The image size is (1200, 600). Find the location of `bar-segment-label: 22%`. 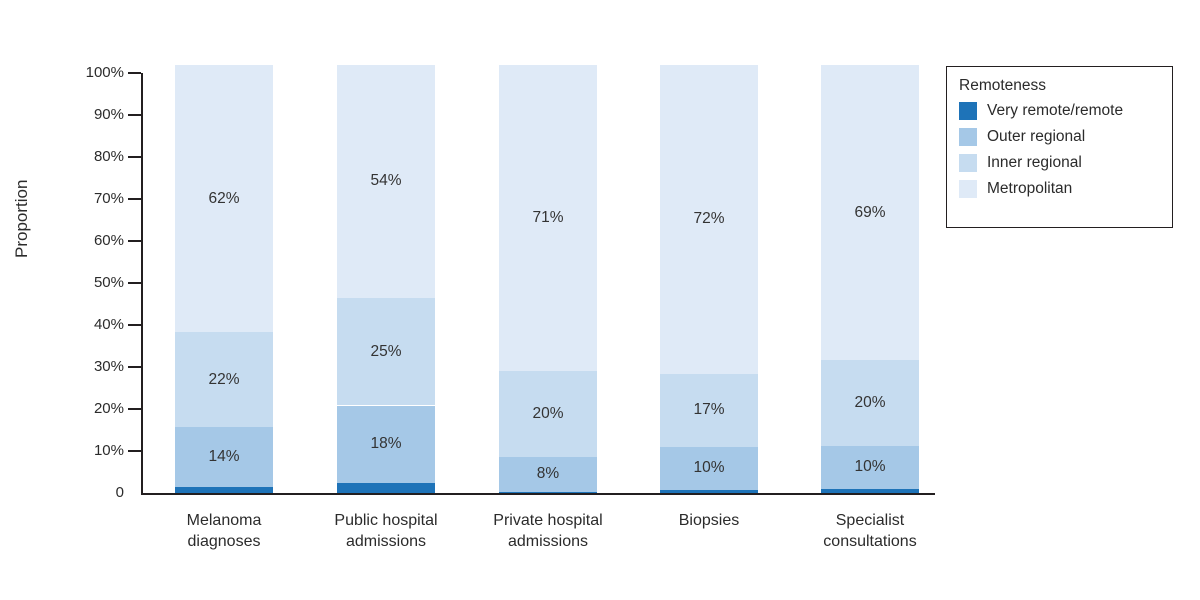

bar-segment-label: 22% is located at coordinates (224, 379).